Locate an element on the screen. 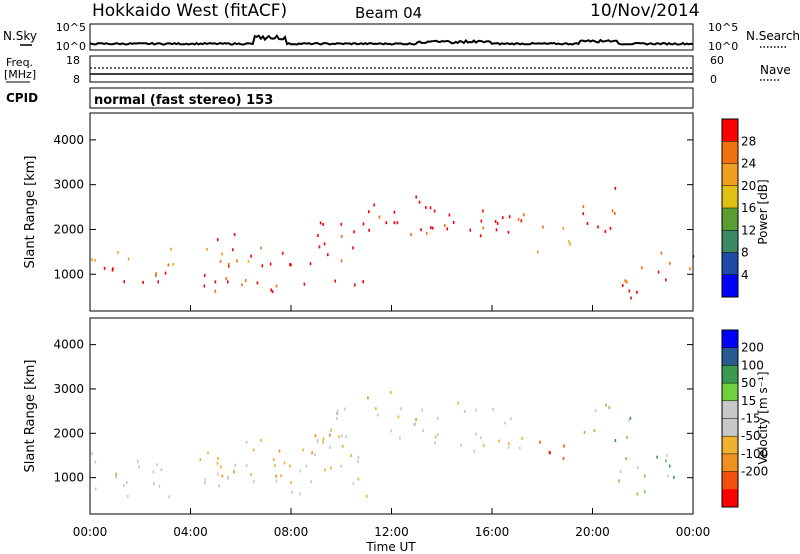  x-tick-label: 04:00 is located at coordinates (190, 532).